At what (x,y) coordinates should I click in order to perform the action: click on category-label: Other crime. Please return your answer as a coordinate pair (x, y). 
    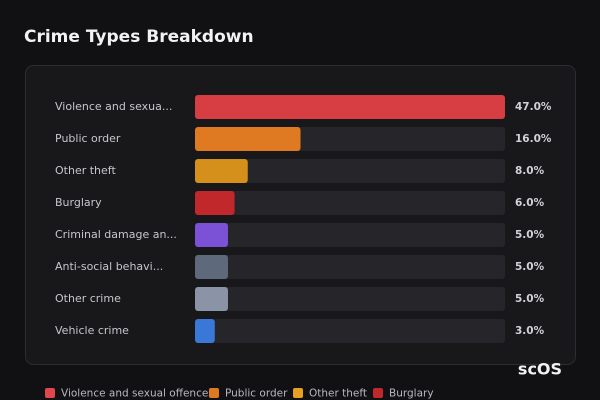
    Looking at the image, I should click on (88, 298).